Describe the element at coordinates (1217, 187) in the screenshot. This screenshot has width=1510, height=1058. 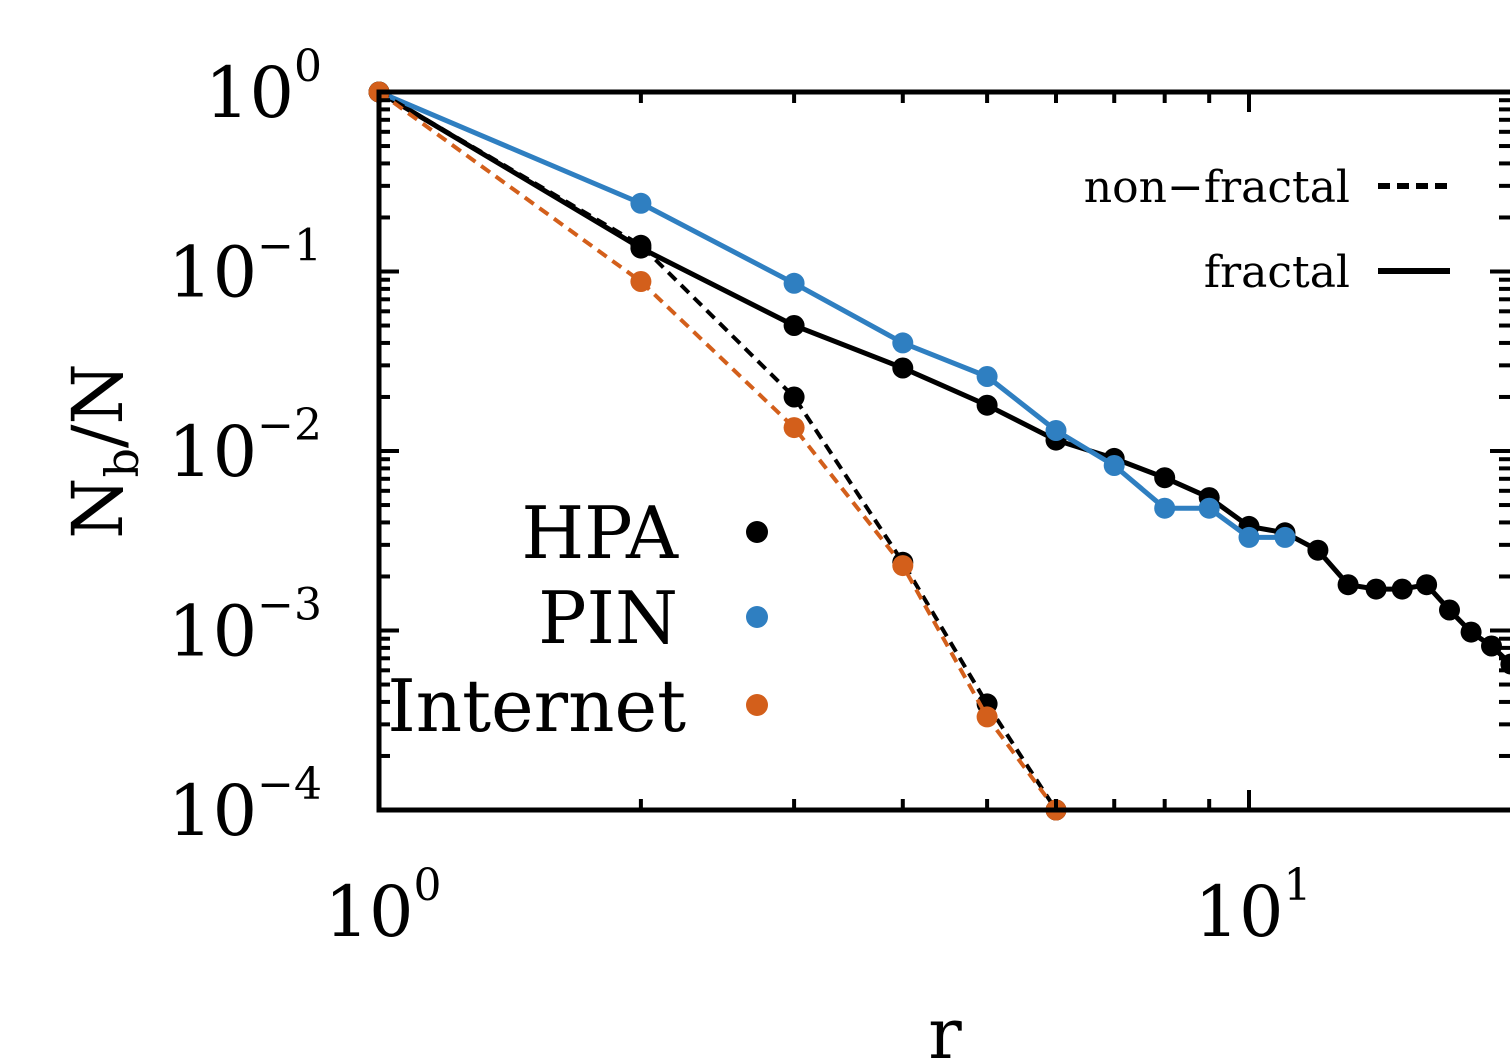
I see `style-legend-nonfractal-label: non−fractal` at that location.